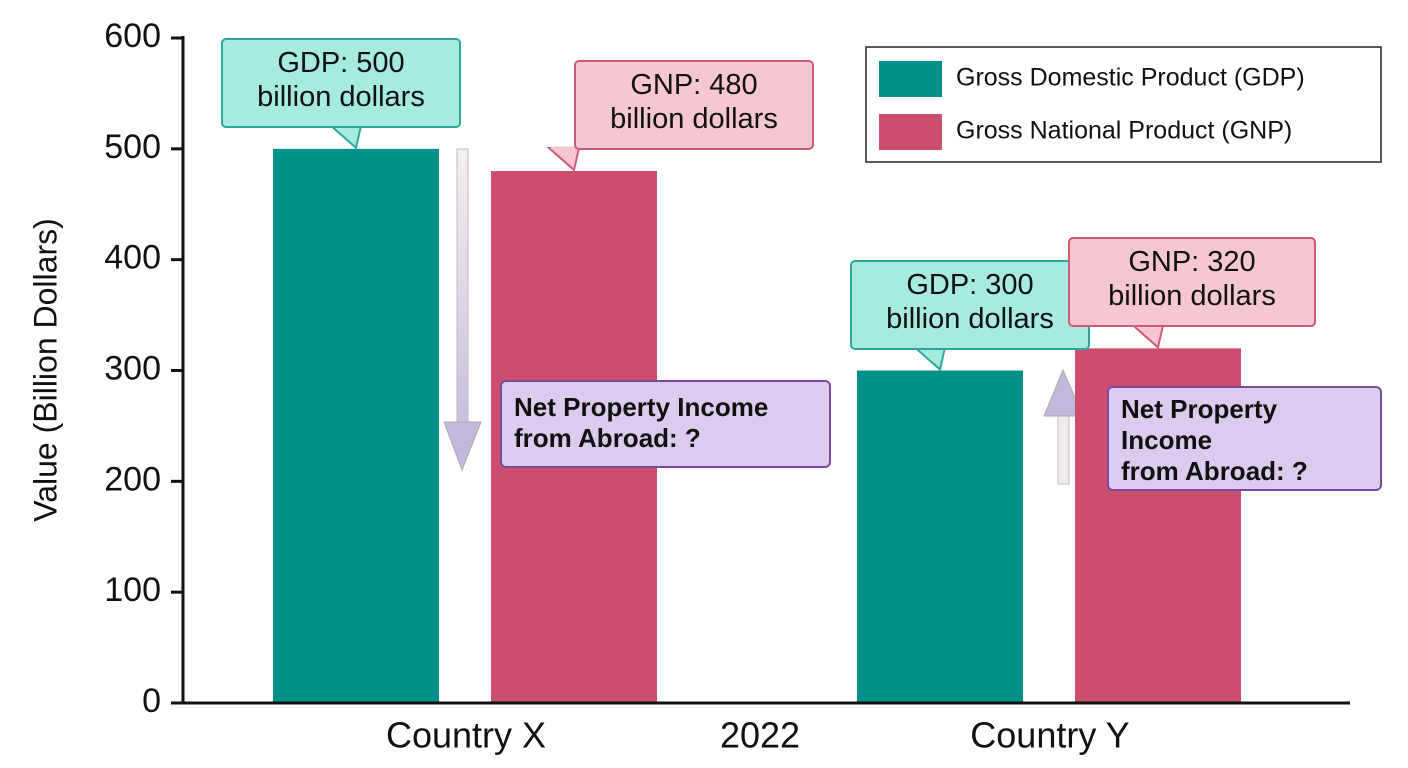 Image resolution: width=1408 pixels, height=768 pixels. What do you see at coordinates (694, 105) in the screenshot?
I see `data-label: GNP: 480 billion dollars` at bounding box center [694, 105].